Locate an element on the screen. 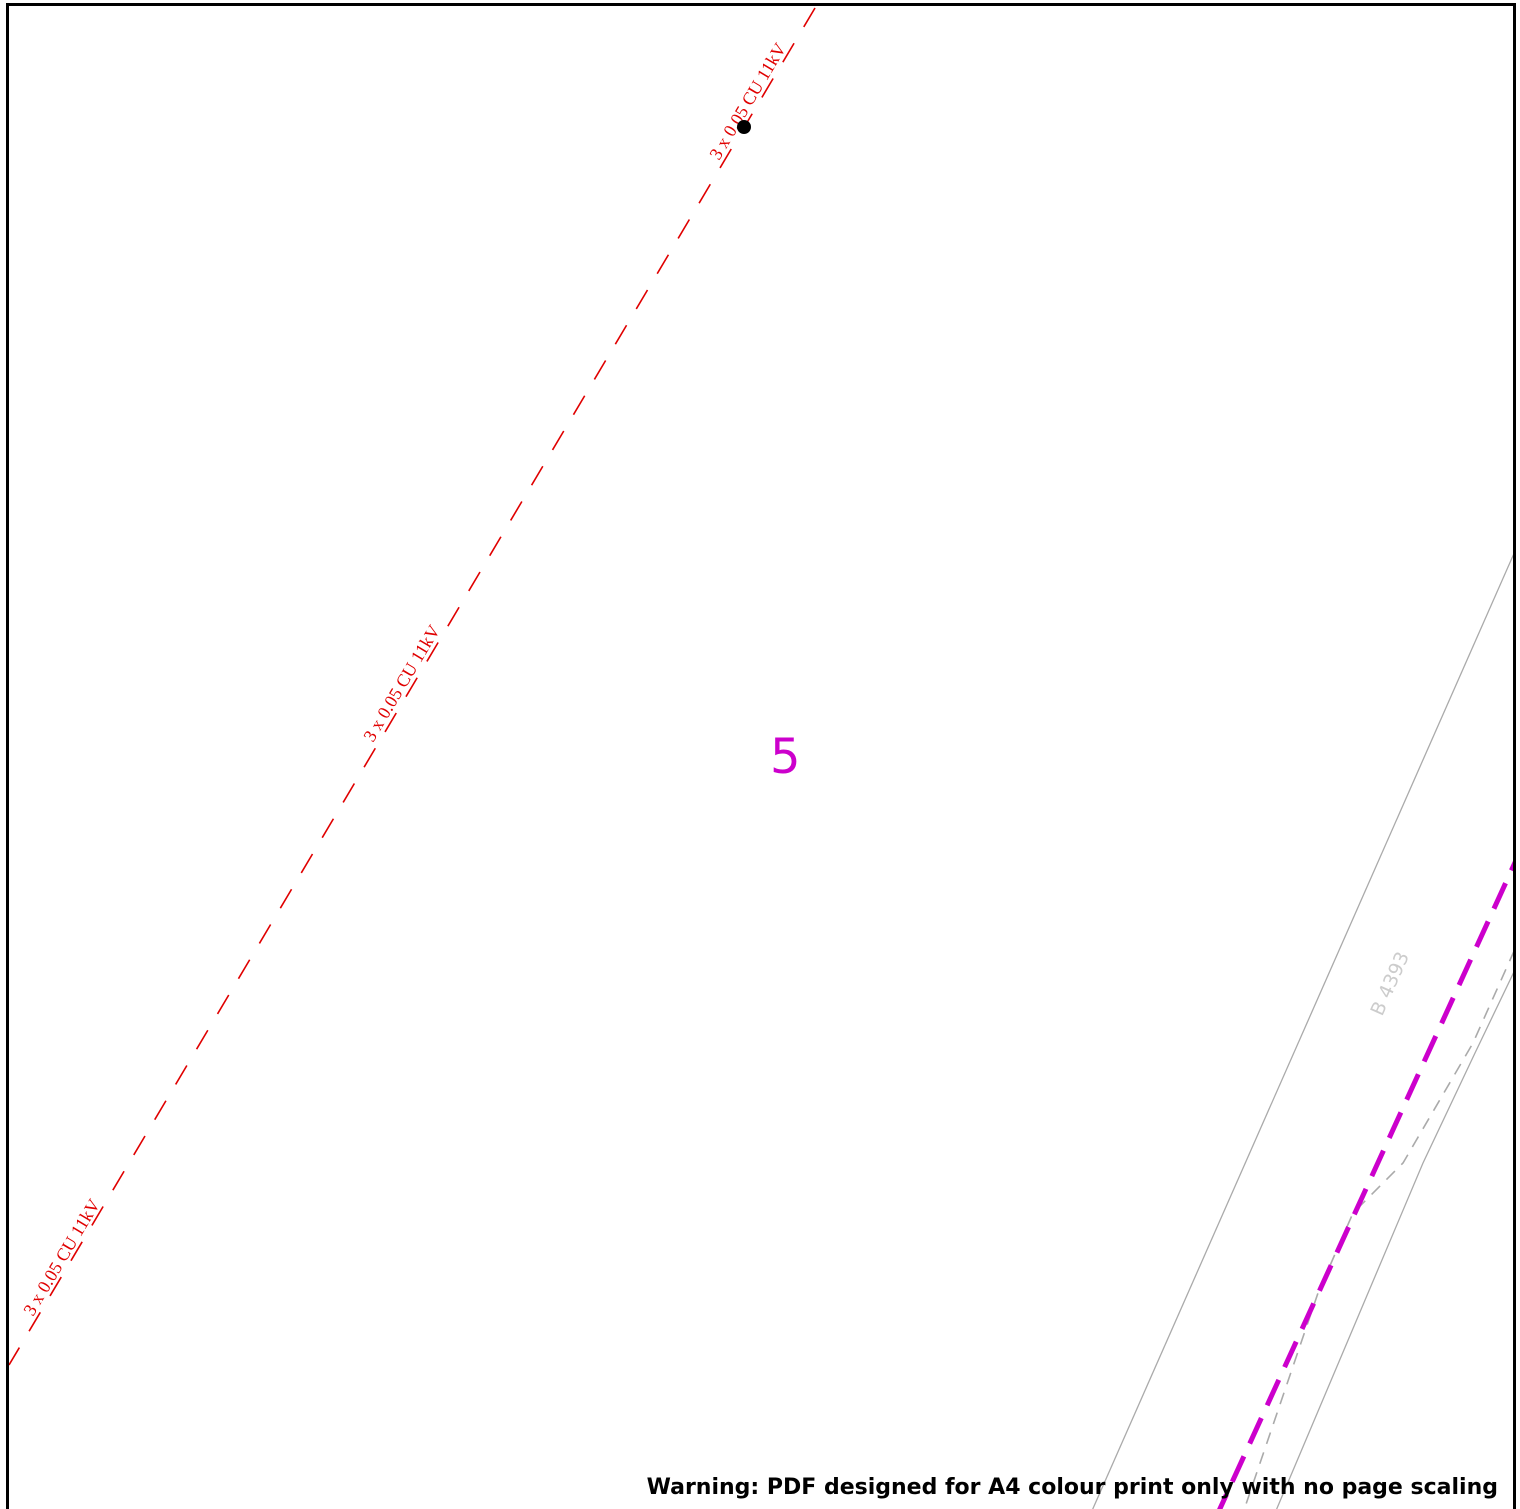  cable-label-top: 3 x 0.05 CU 11kV is located at coordinates (747, 101).